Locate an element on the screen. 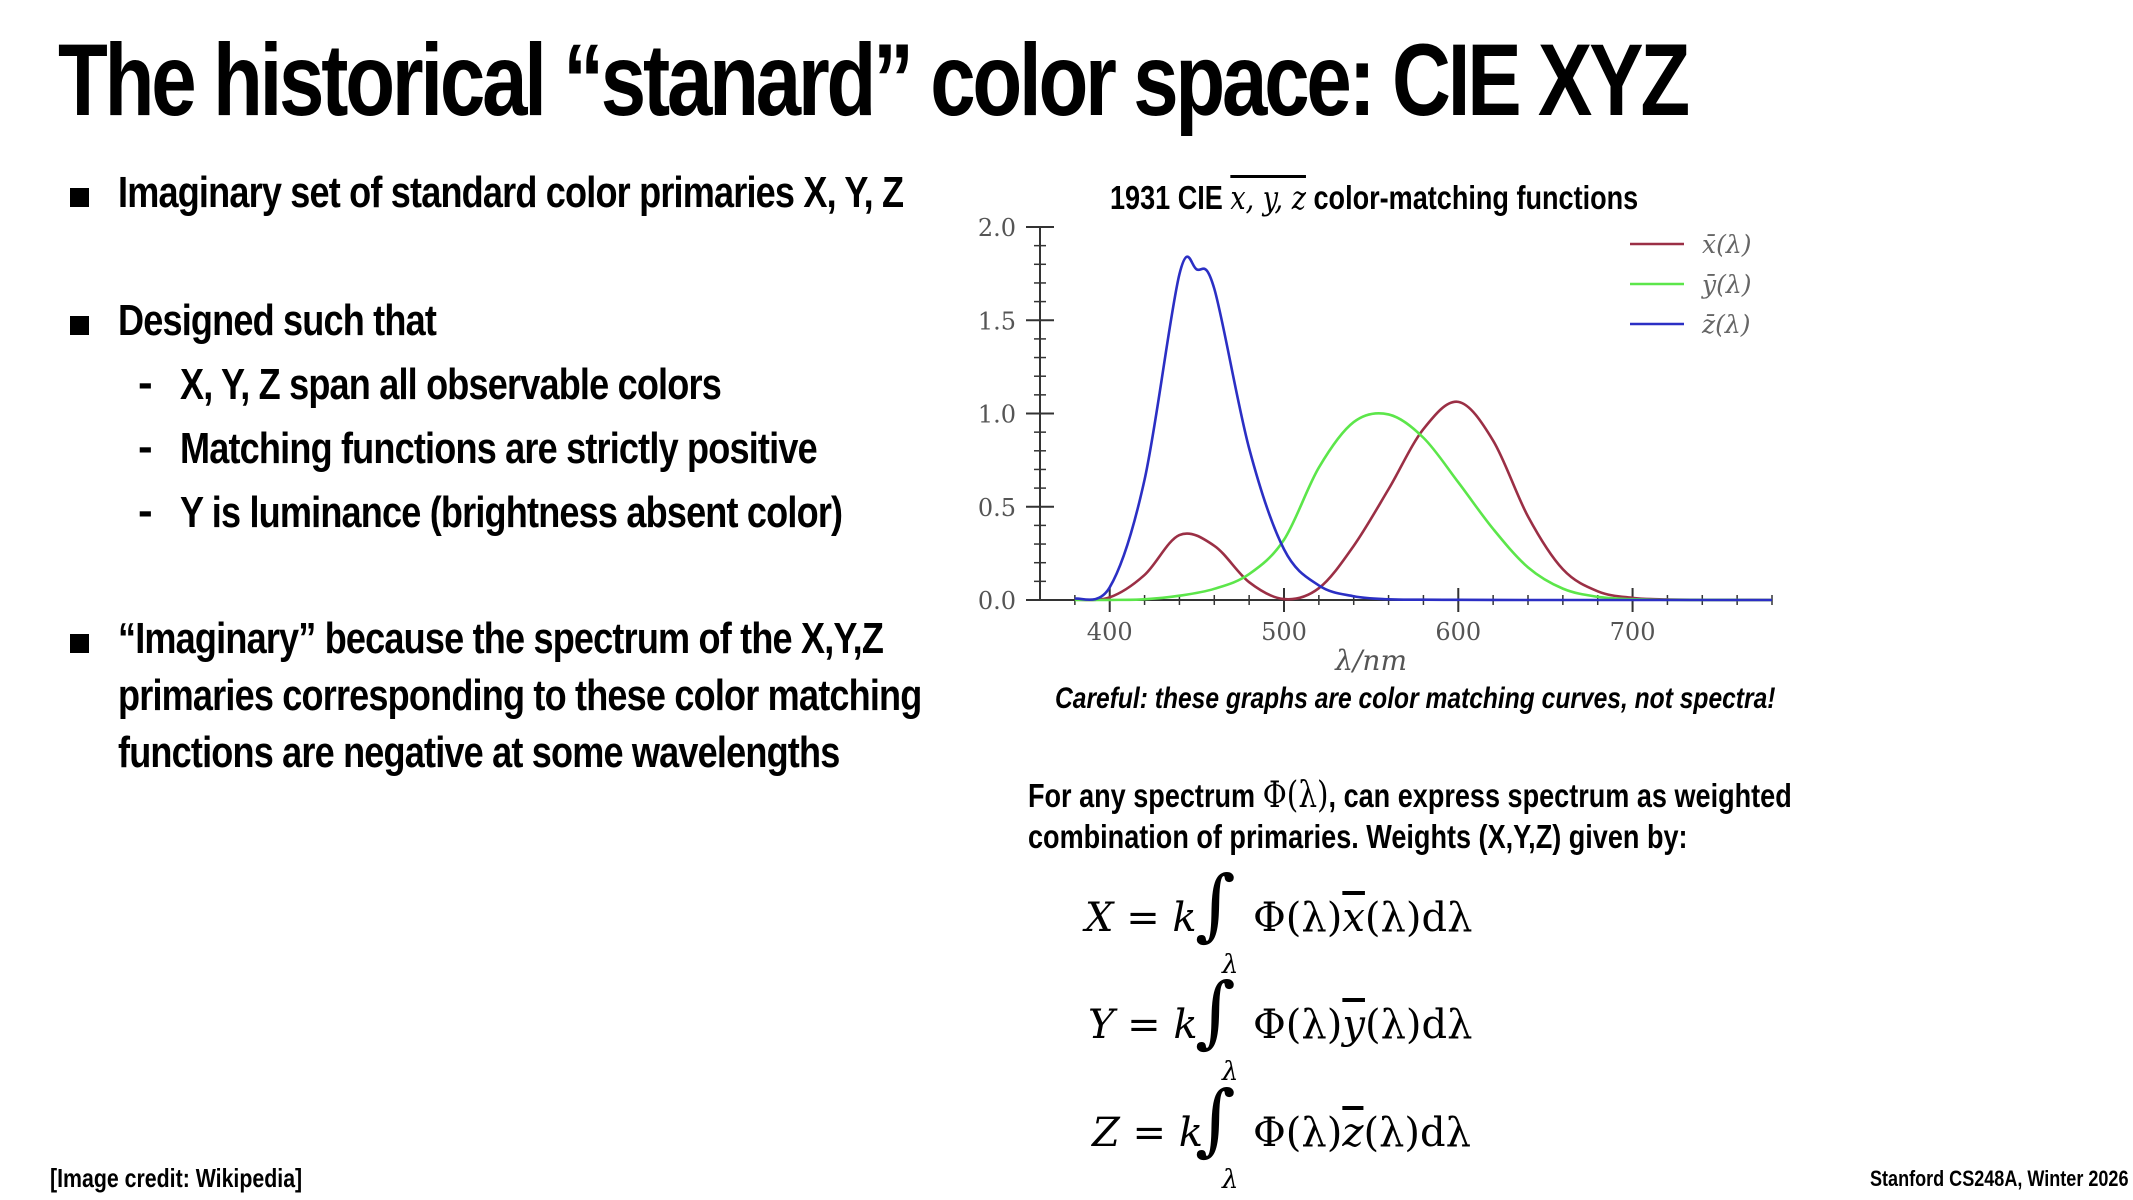 Image resolution: width=2133 pixels, height=1200 pixels. para-text-a: For any spectrum is located at coordinates (1142, 795).